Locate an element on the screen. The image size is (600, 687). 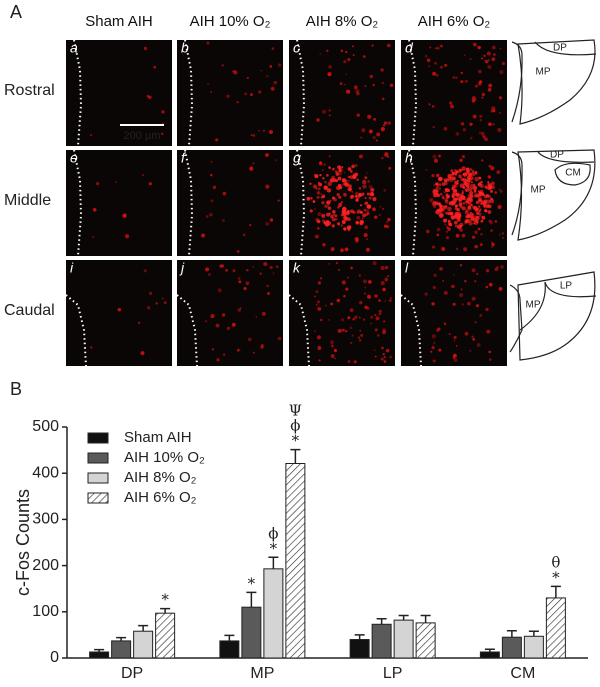
micrograph is located at coordinates (230, 203).